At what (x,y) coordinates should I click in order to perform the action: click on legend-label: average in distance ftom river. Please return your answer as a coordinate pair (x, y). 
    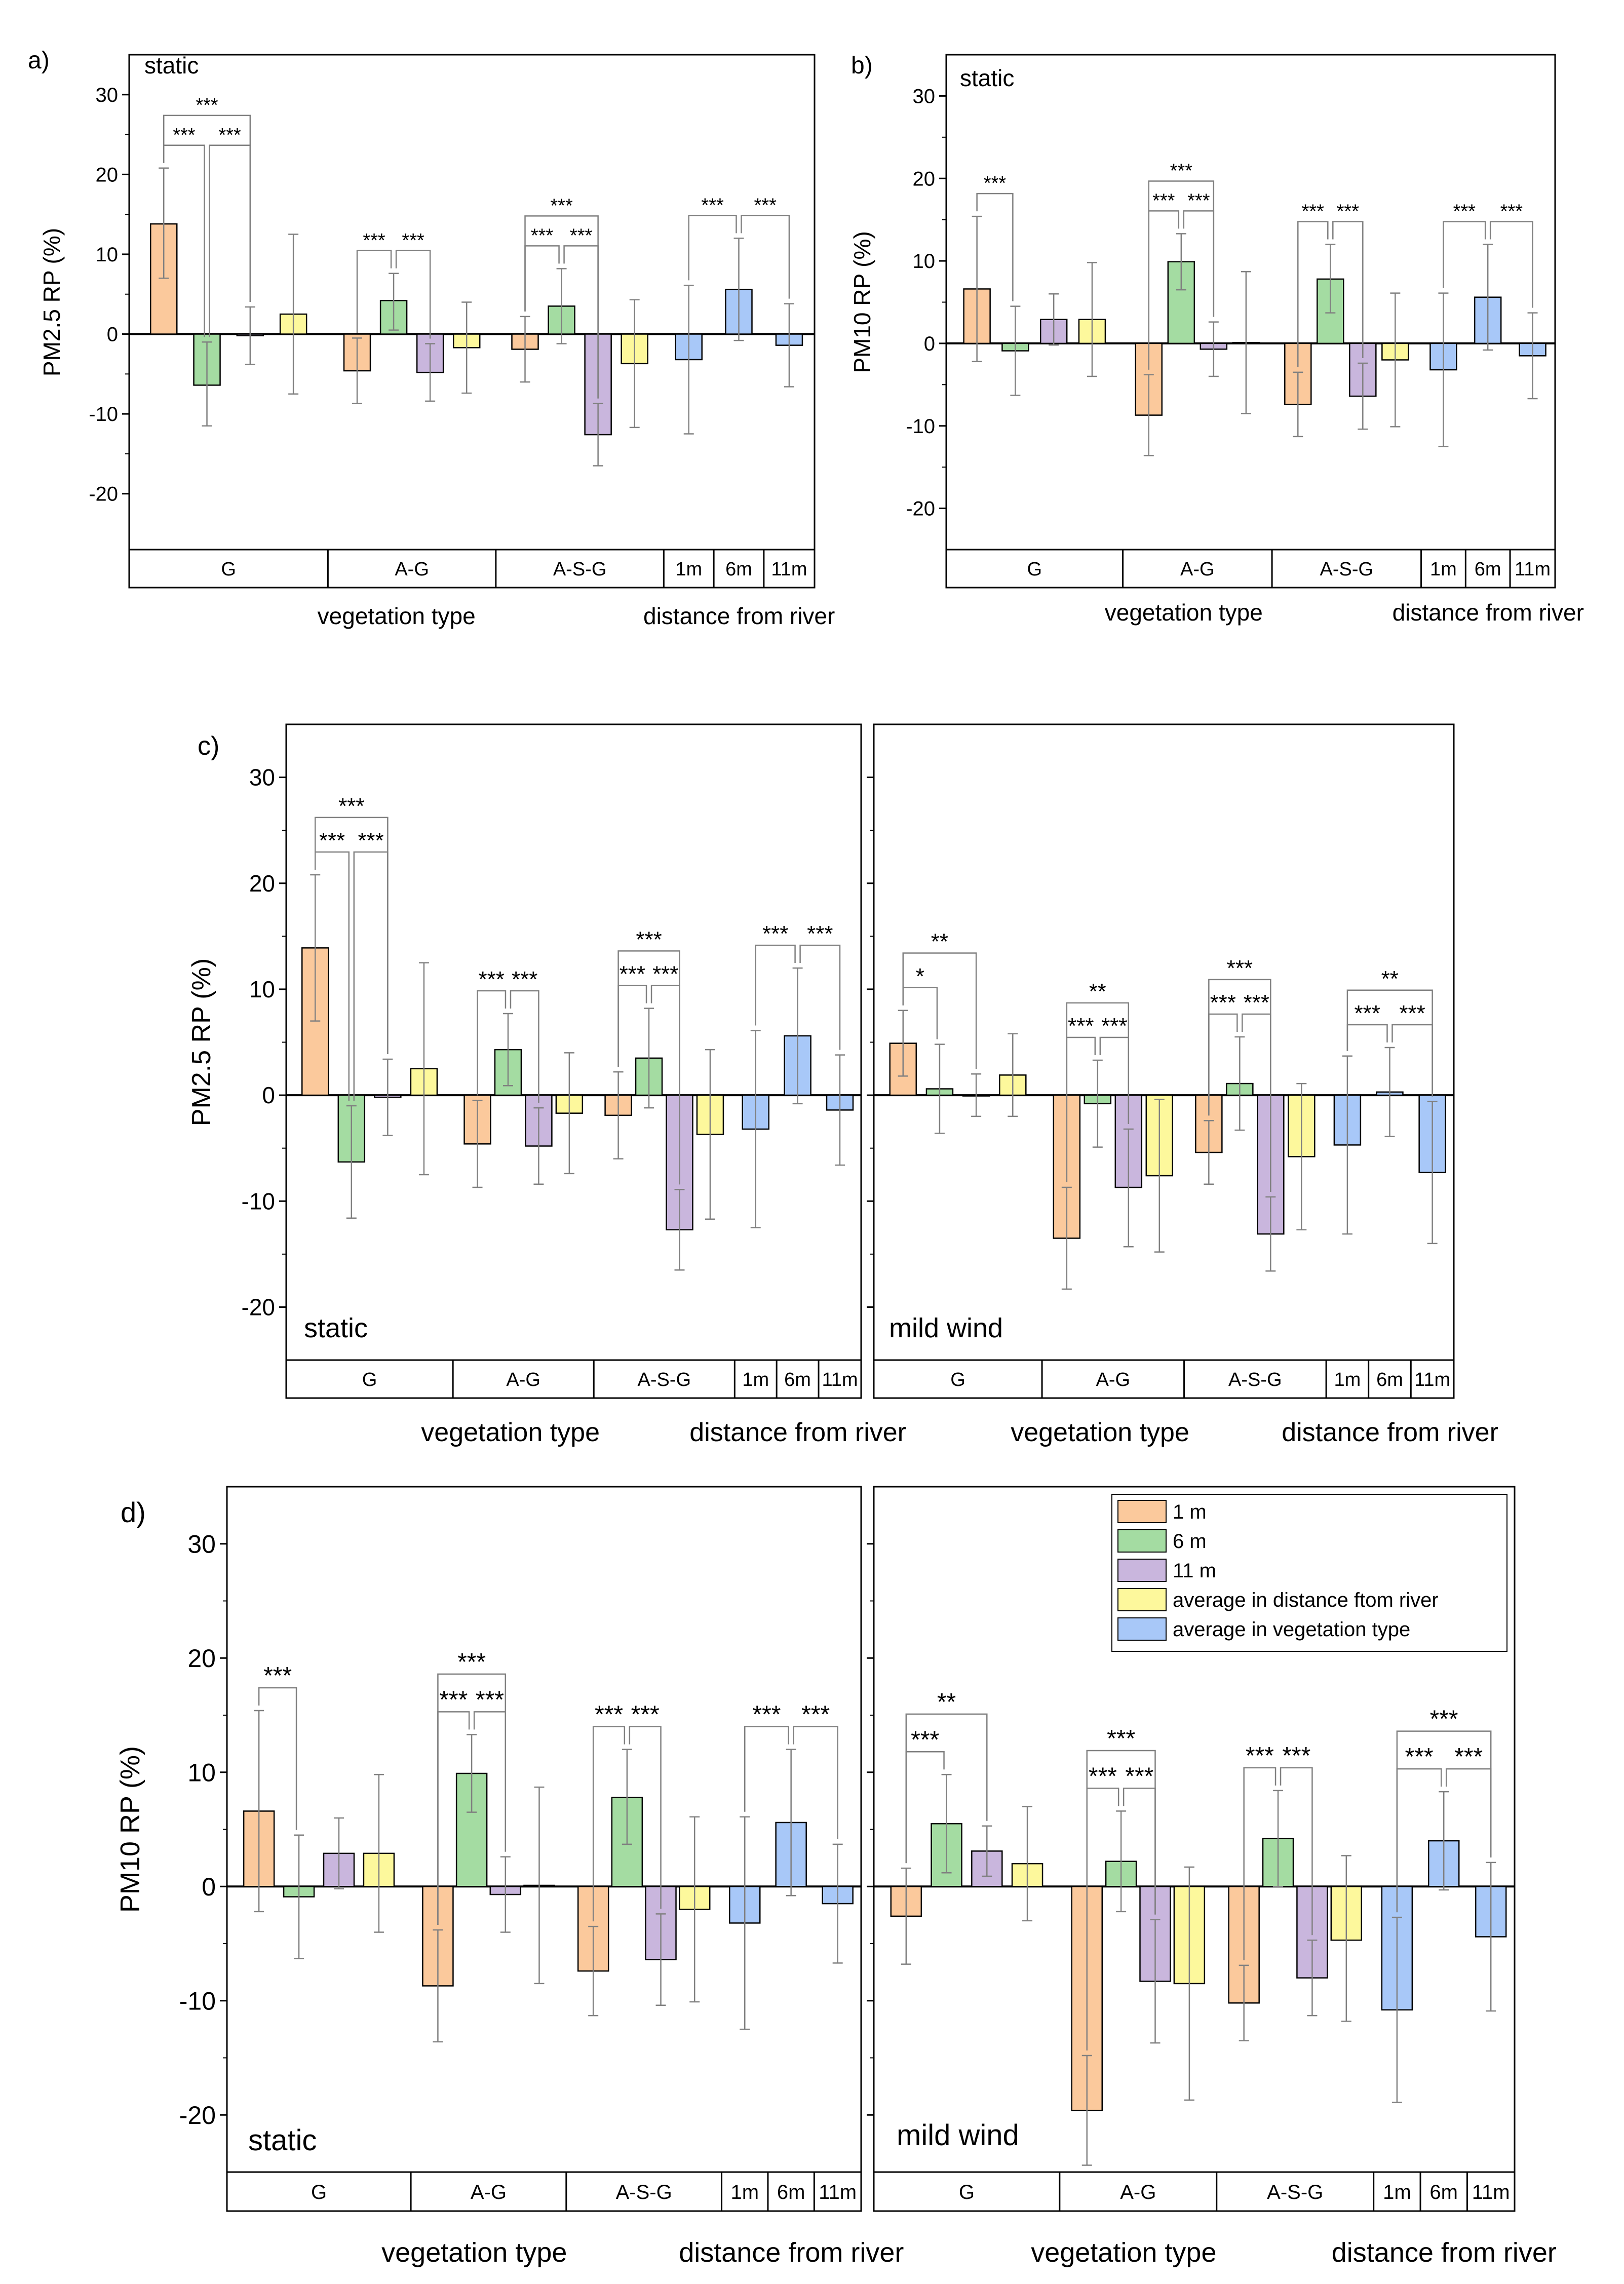
    Looking at the image, I should click on (1306, 1600).